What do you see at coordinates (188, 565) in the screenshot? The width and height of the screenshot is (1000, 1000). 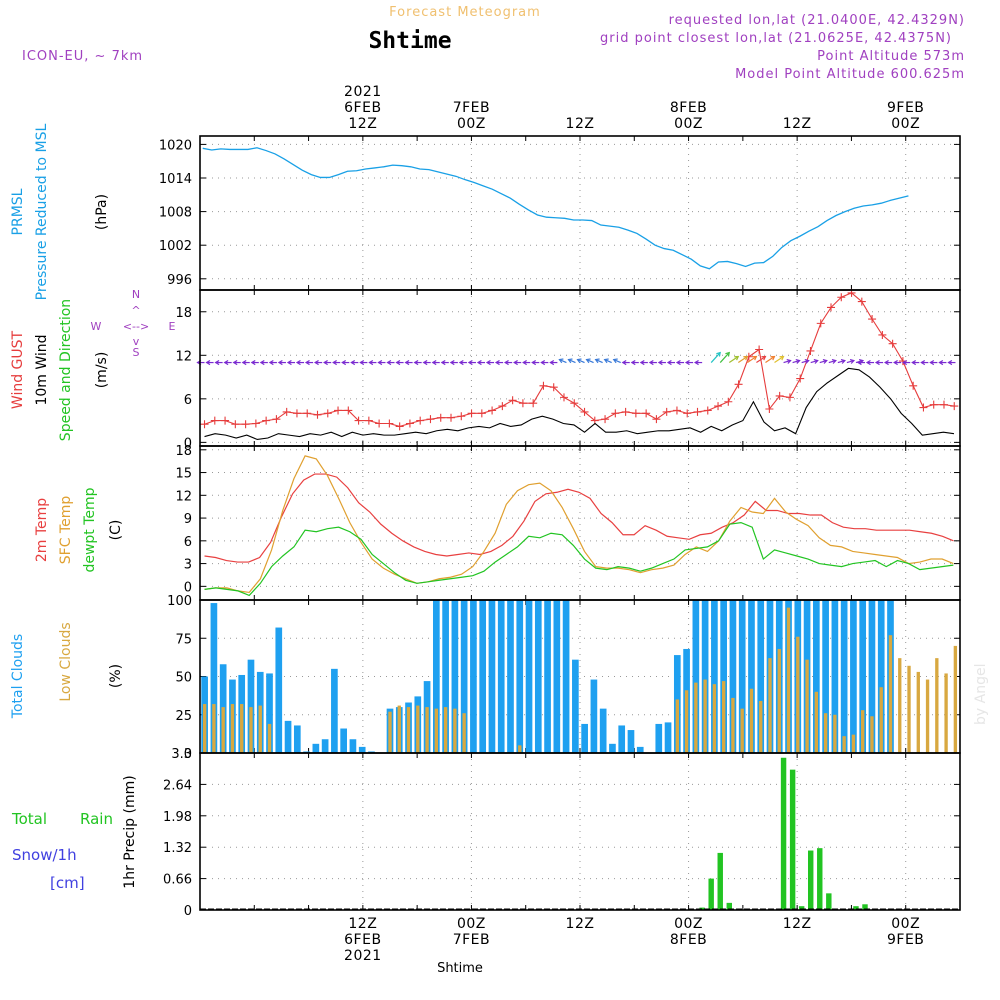 I see `y-tick-label: 3` at bounding box center [188, 565].